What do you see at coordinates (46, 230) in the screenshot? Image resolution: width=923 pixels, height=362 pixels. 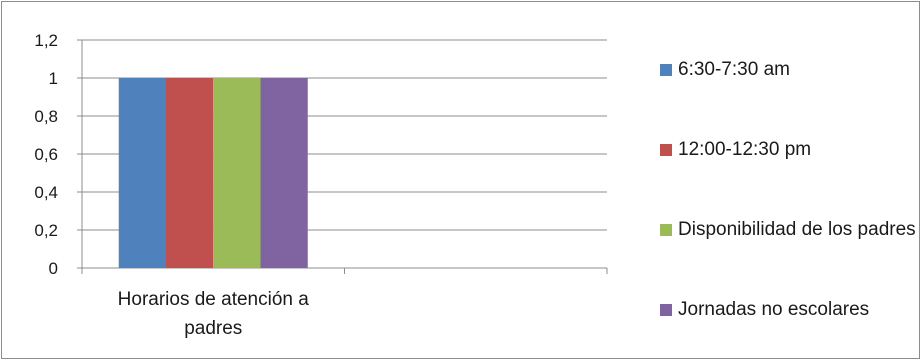 I see `y-tick-label-1: 0,2` at bounding box center [46, 230].